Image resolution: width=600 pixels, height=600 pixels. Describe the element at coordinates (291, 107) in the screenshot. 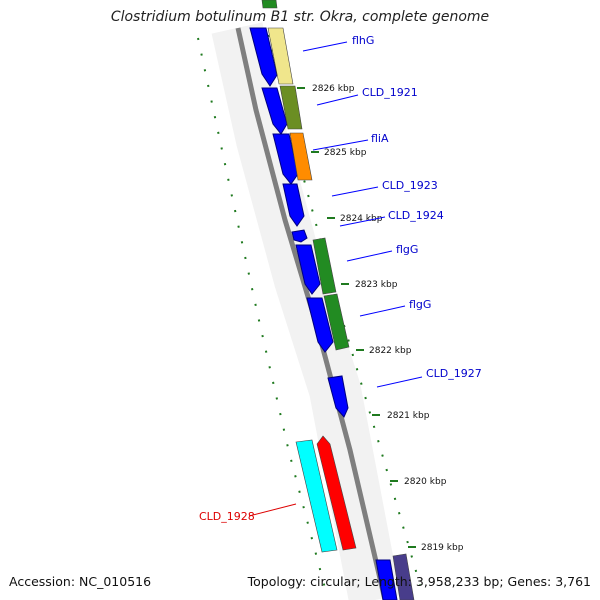

I see `band-olive` at that location.